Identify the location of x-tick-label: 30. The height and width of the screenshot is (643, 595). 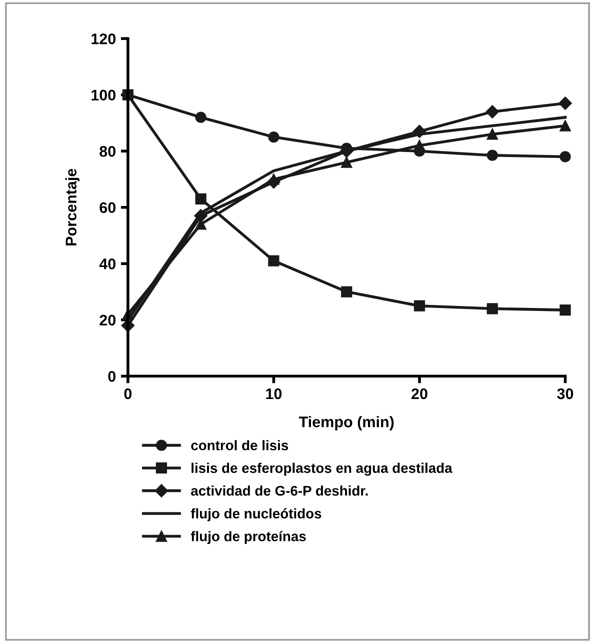
(565, 394).